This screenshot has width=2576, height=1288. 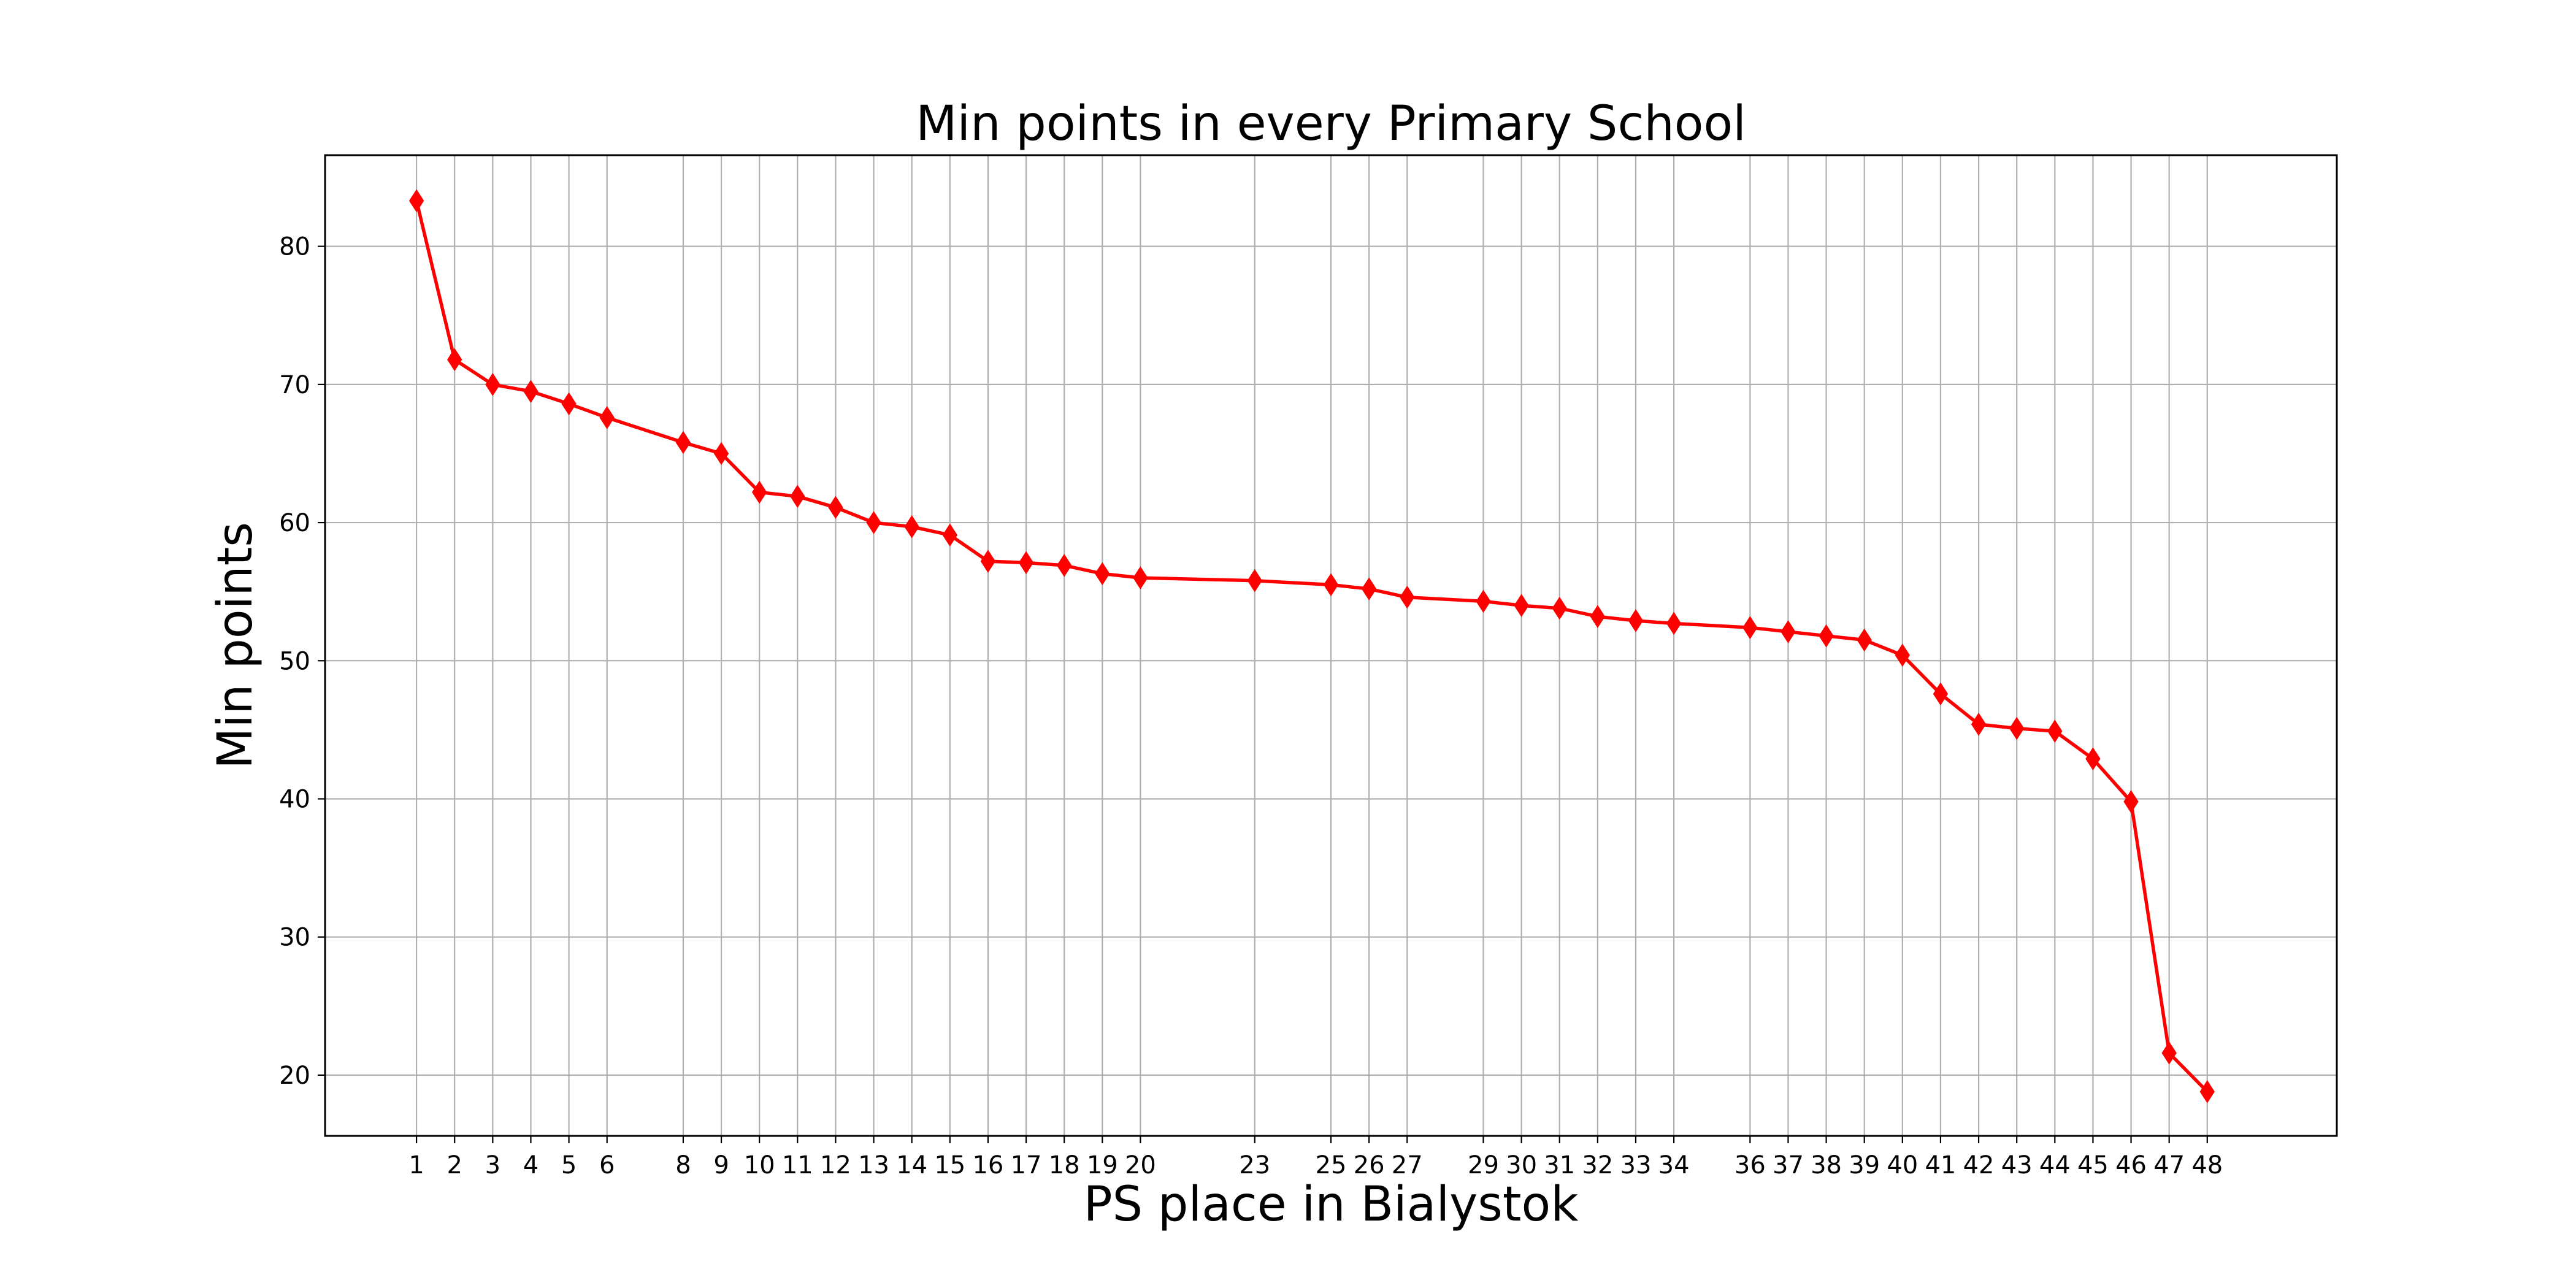 What do you see at coordinates (2131, 1165) in the screenshot?
I see `x-tick-label: 46` at bounding box center [2131, 1165].